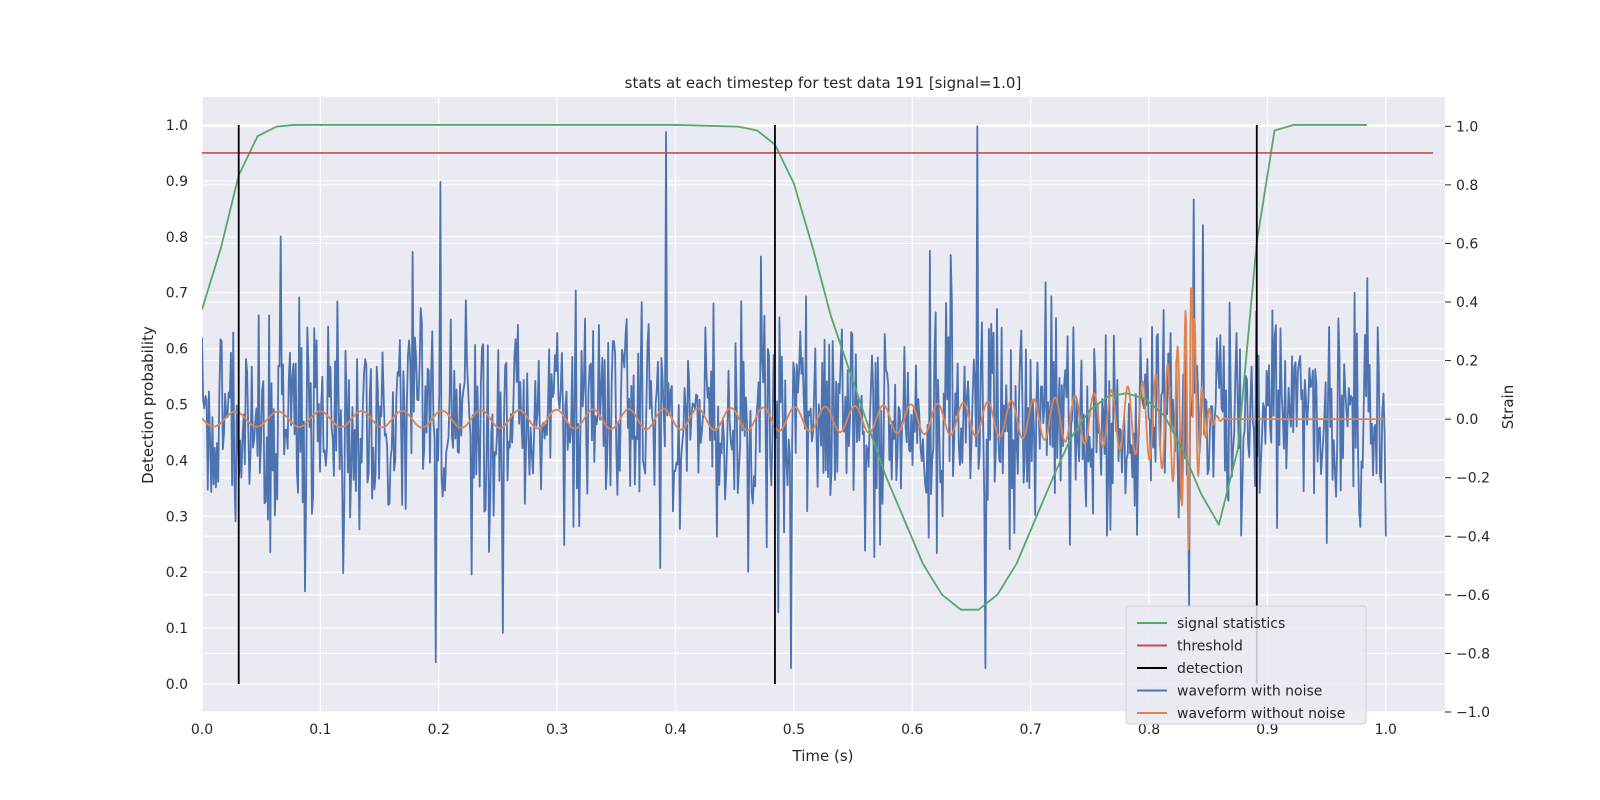  I want to click on x-tick-label: 0.1, so click(320, 730).